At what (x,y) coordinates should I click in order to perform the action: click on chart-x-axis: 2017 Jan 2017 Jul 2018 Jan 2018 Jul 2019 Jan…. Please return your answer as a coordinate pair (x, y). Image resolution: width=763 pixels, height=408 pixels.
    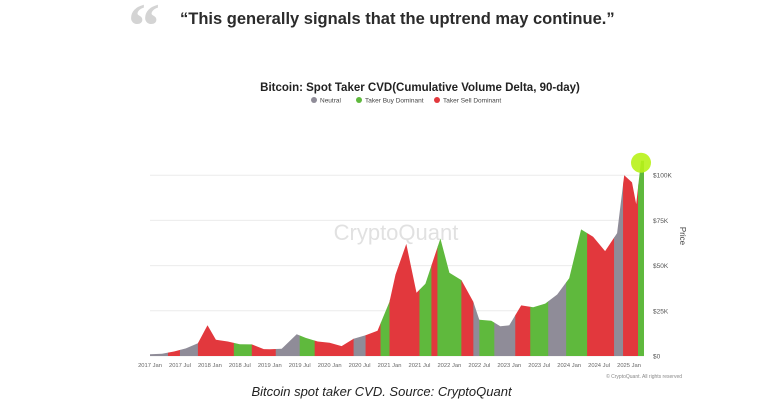
    Looking at the image, I should click on (389, 366).